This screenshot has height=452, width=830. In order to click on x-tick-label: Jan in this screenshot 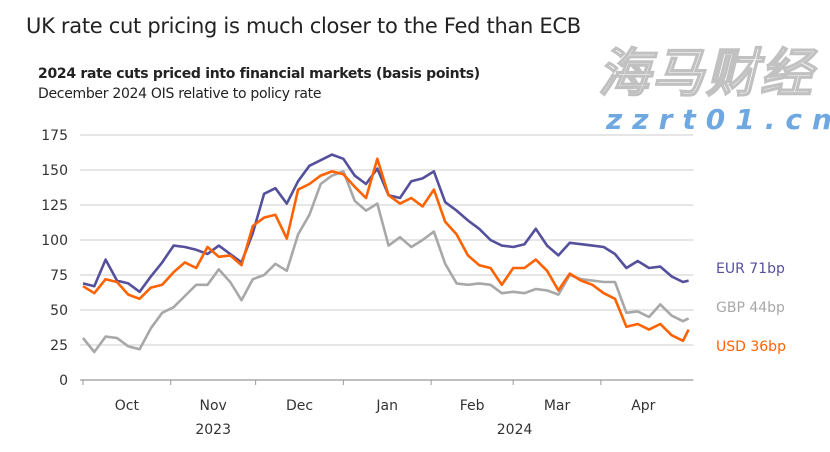, I will do `click(386, 406)`.